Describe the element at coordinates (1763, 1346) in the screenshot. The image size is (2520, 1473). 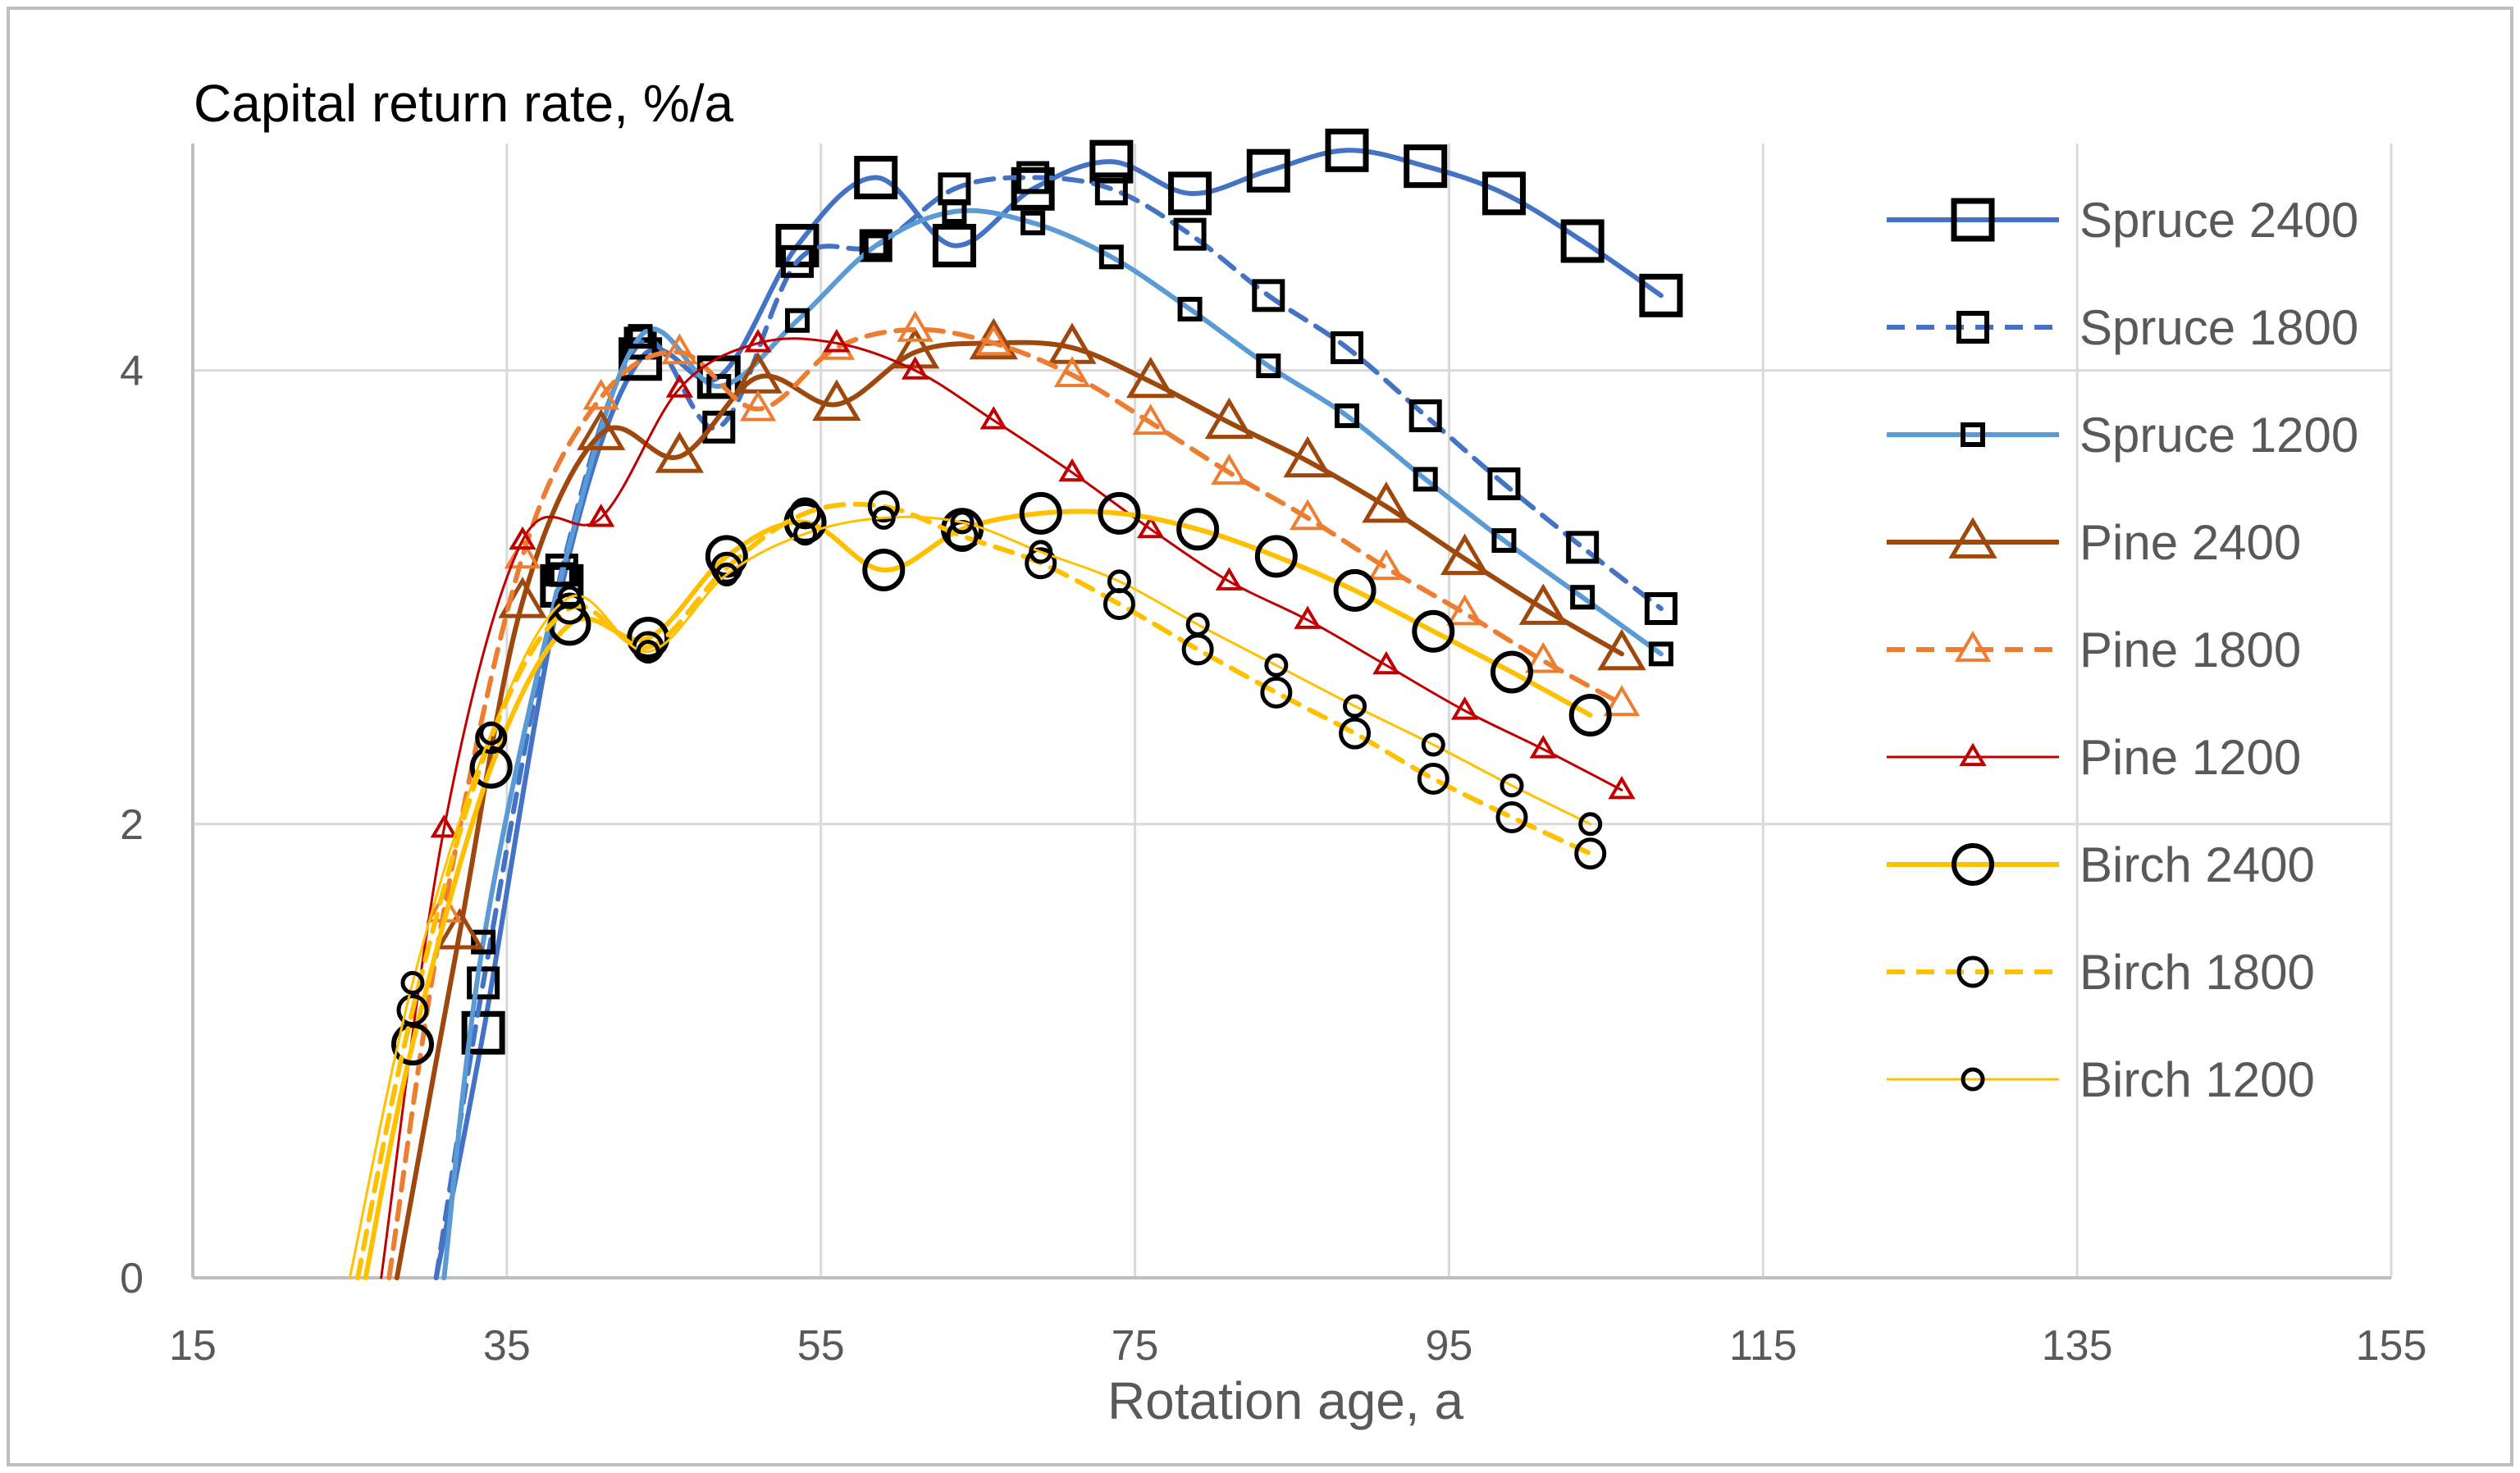
I see `x-tick-label: 115` at that location.